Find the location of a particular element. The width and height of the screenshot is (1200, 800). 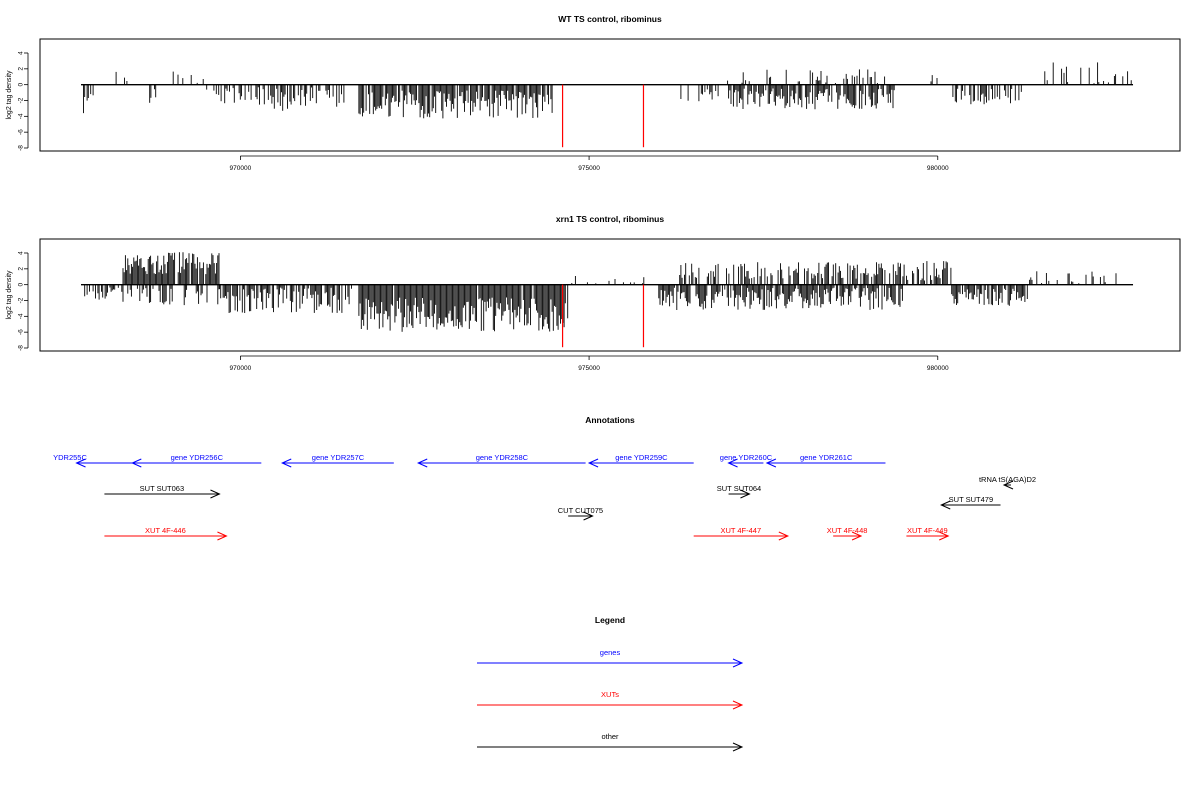

xrn1-marker-lines is located at coordinates (603, 316).